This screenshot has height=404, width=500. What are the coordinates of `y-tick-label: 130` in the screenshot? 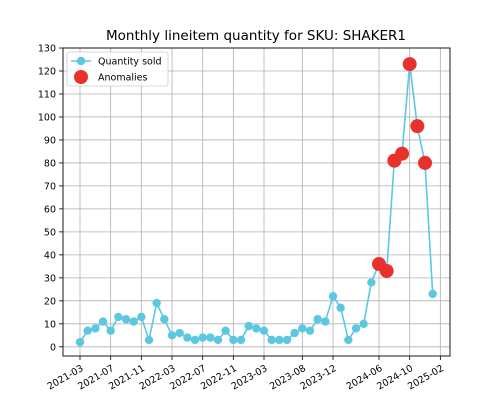 It's located at (47, 49).